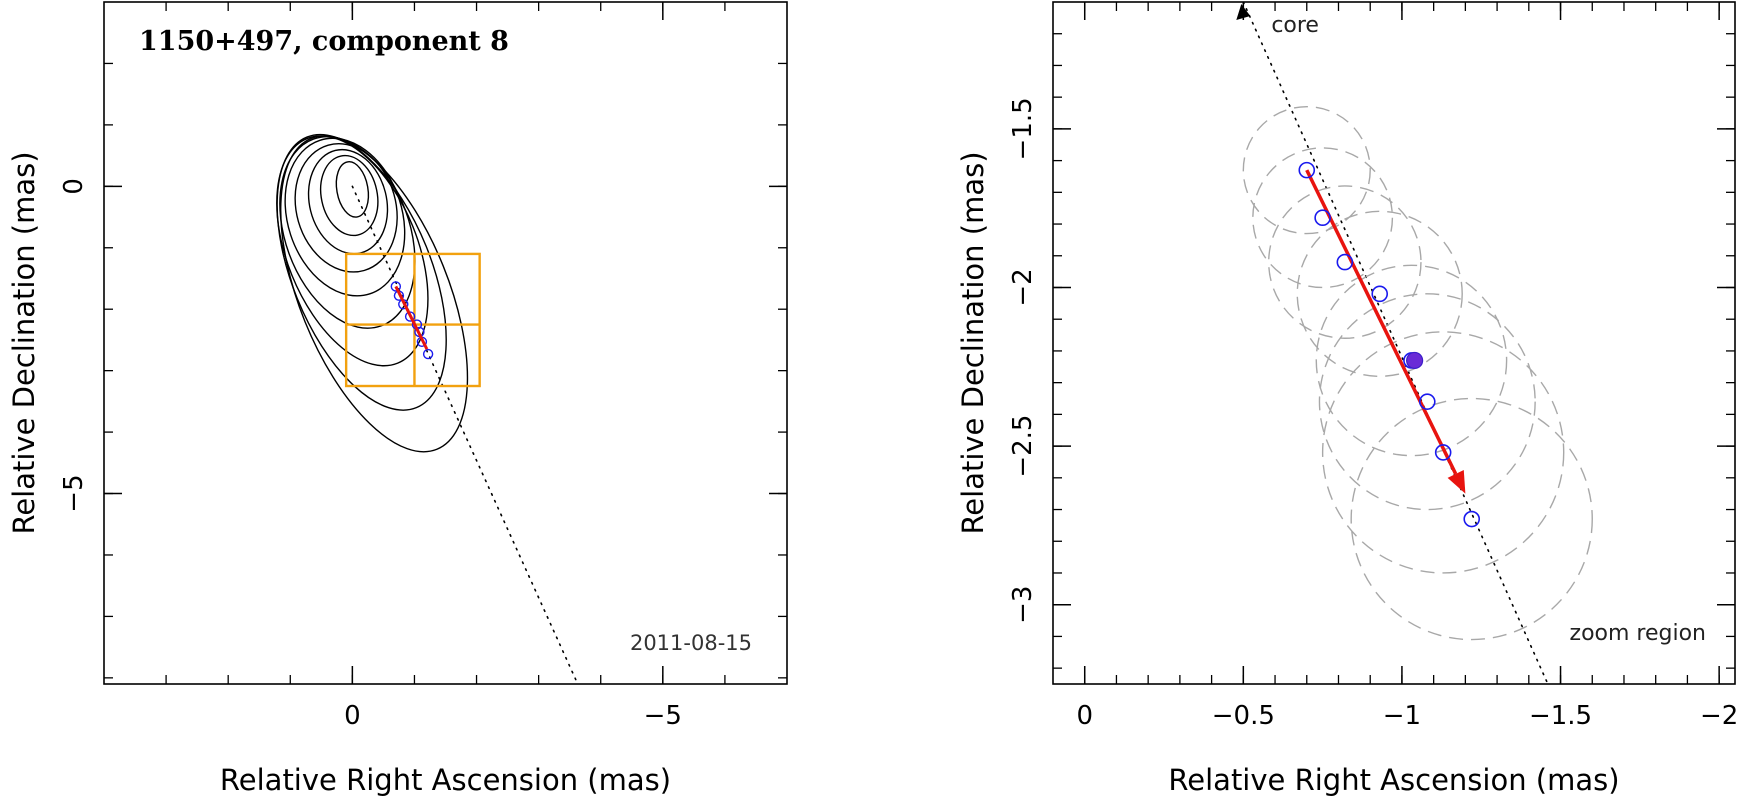 This screenshot has width=1750, height=803. Describe the element at coordinates (1415, 360) in the screenshot. I see `mean-position-marker` at that location.